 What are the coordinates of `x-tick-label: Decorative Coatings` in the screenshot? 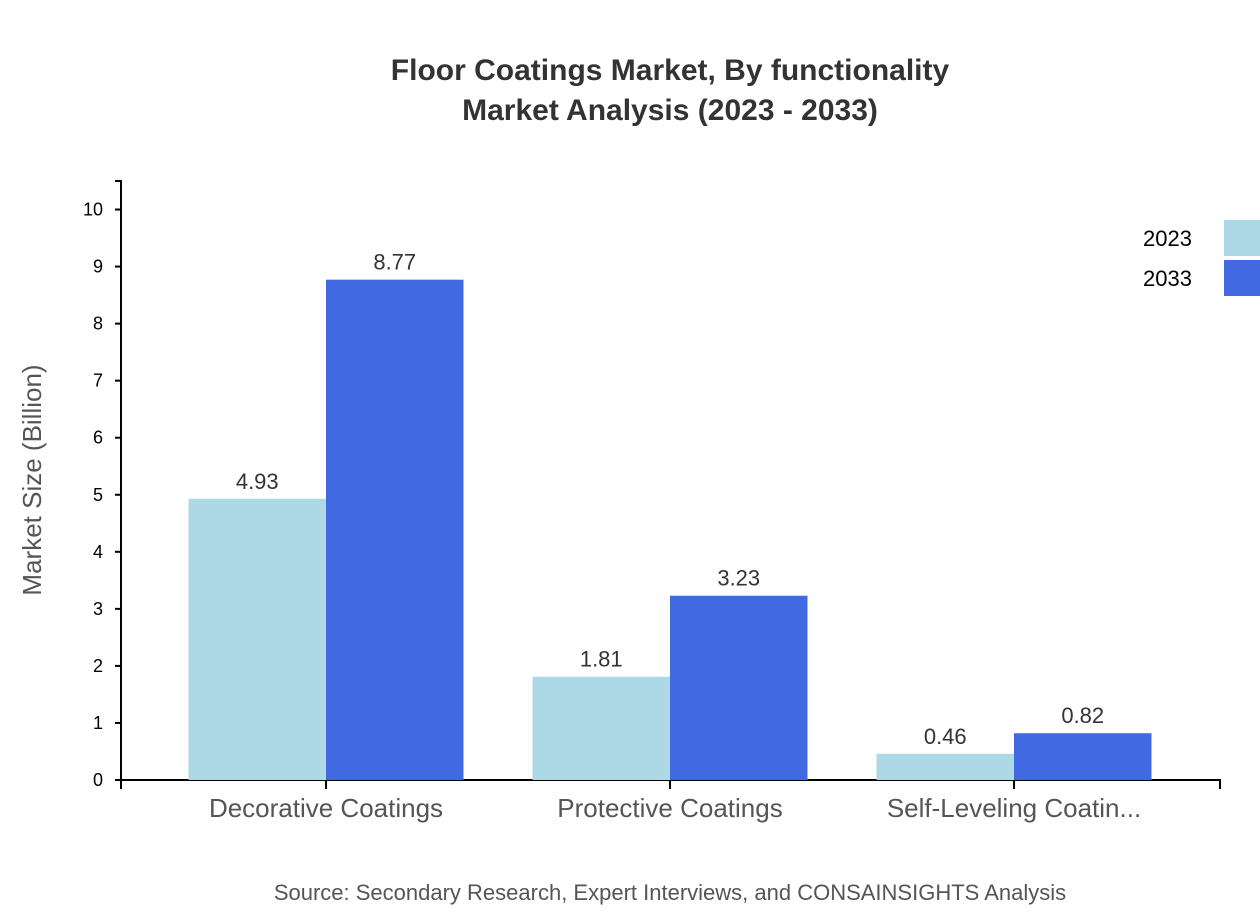 It's located at (326, 808).